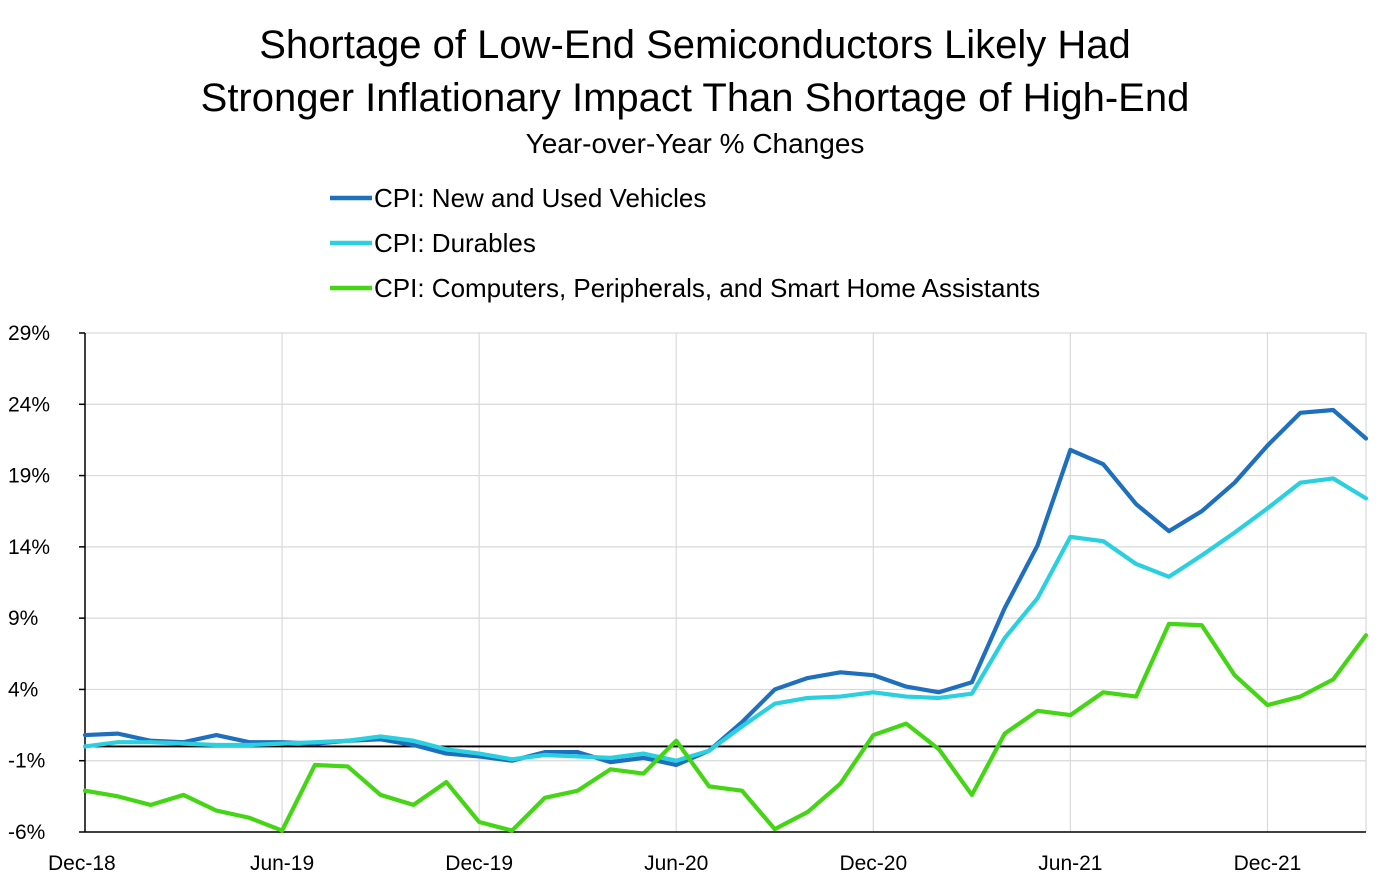 The image size is (1390, 892). Describe the element at coordinates (23, 689) in the screenshot. I see `y-tick-label: 4%` at that location.